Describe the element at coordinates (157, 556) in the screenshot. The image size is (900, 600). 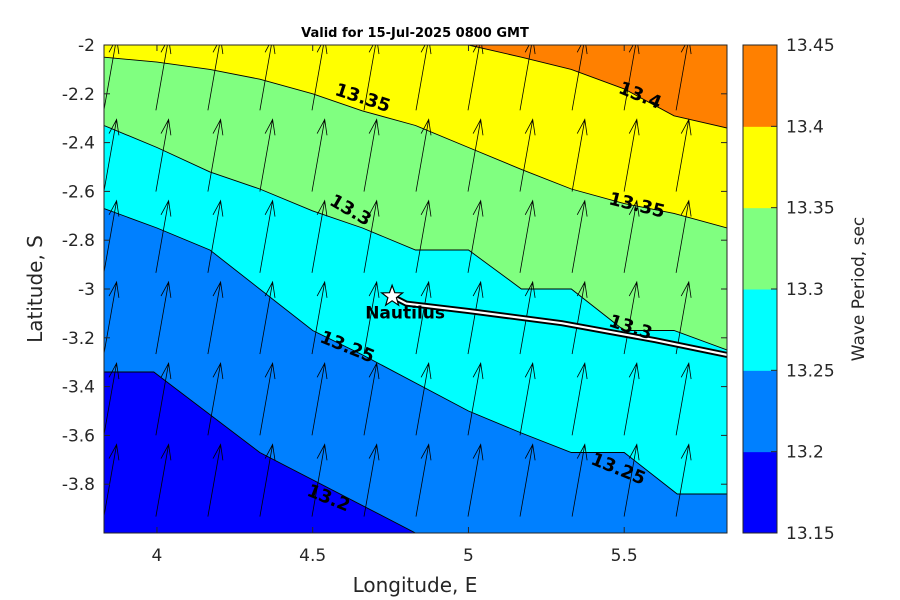
I see `x-tick-label: 4` at that location.